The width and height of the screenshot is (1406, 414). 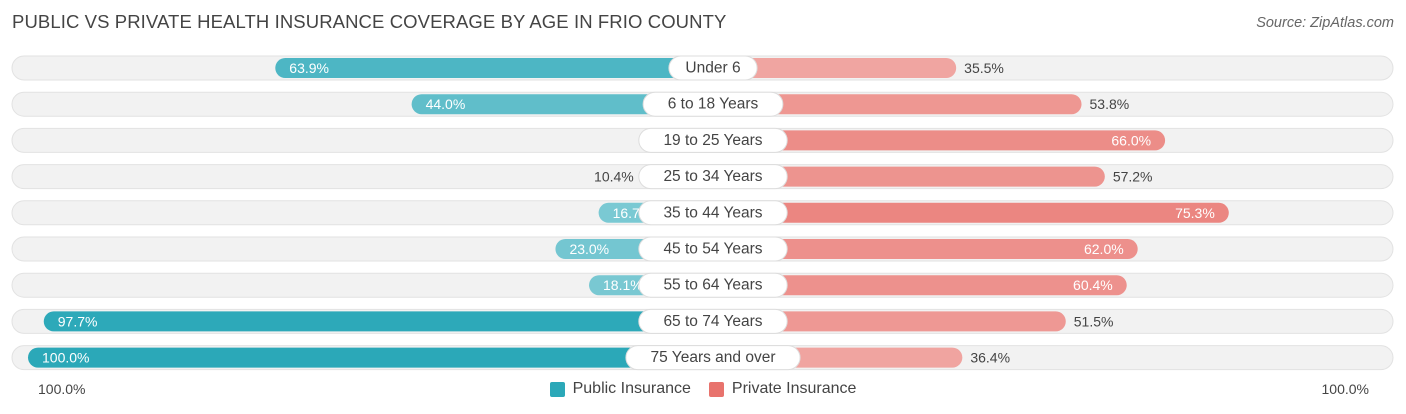 I want to click on category-label: 65 to 74 Years, so click(x=712, y=321).